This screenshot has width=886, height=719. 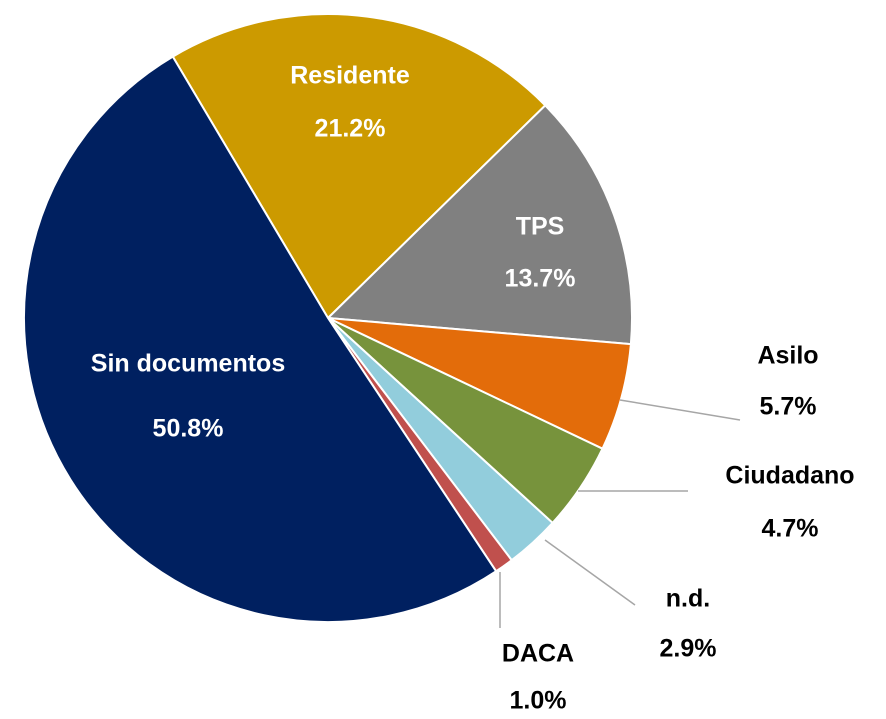 I want to click on slice-label: Sin documentos, so click(x=188, y=364).